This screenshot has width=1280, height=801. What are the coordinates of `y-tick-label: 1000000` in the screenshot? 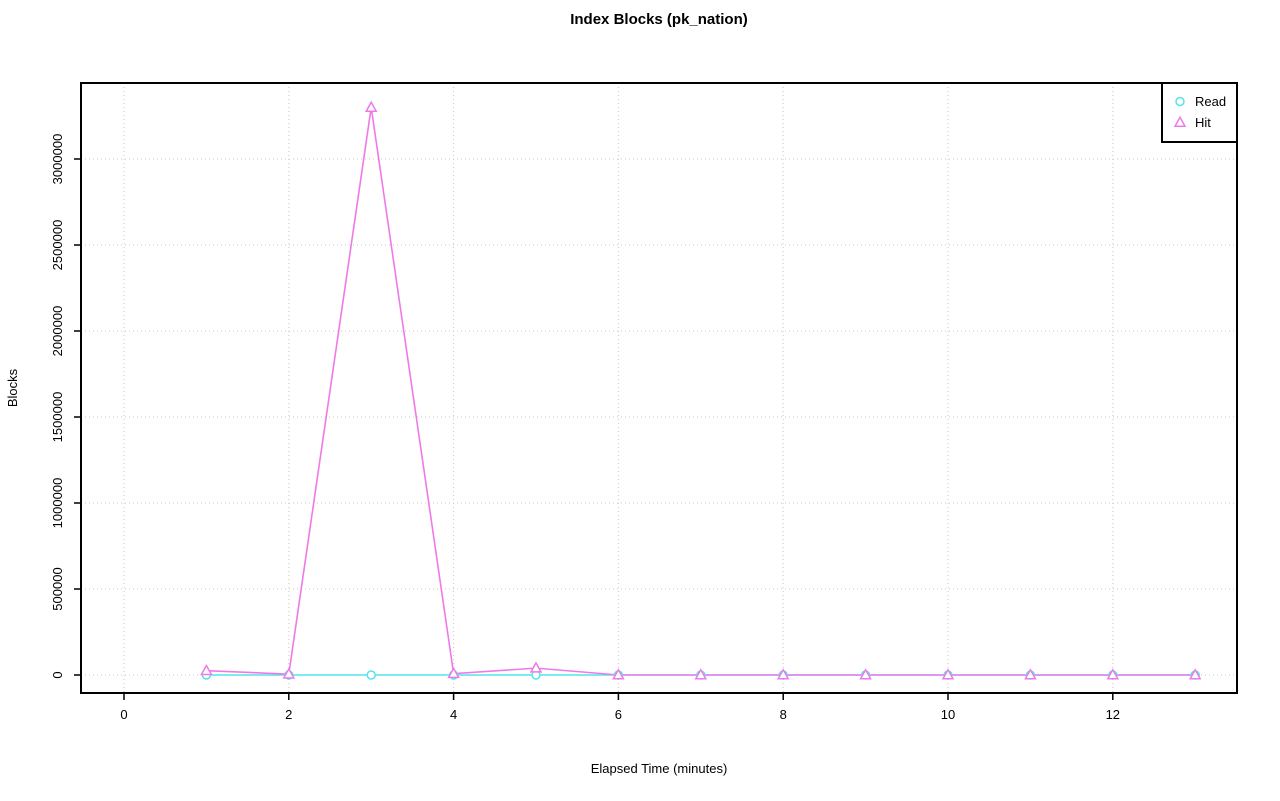 It's located at (57, 503).